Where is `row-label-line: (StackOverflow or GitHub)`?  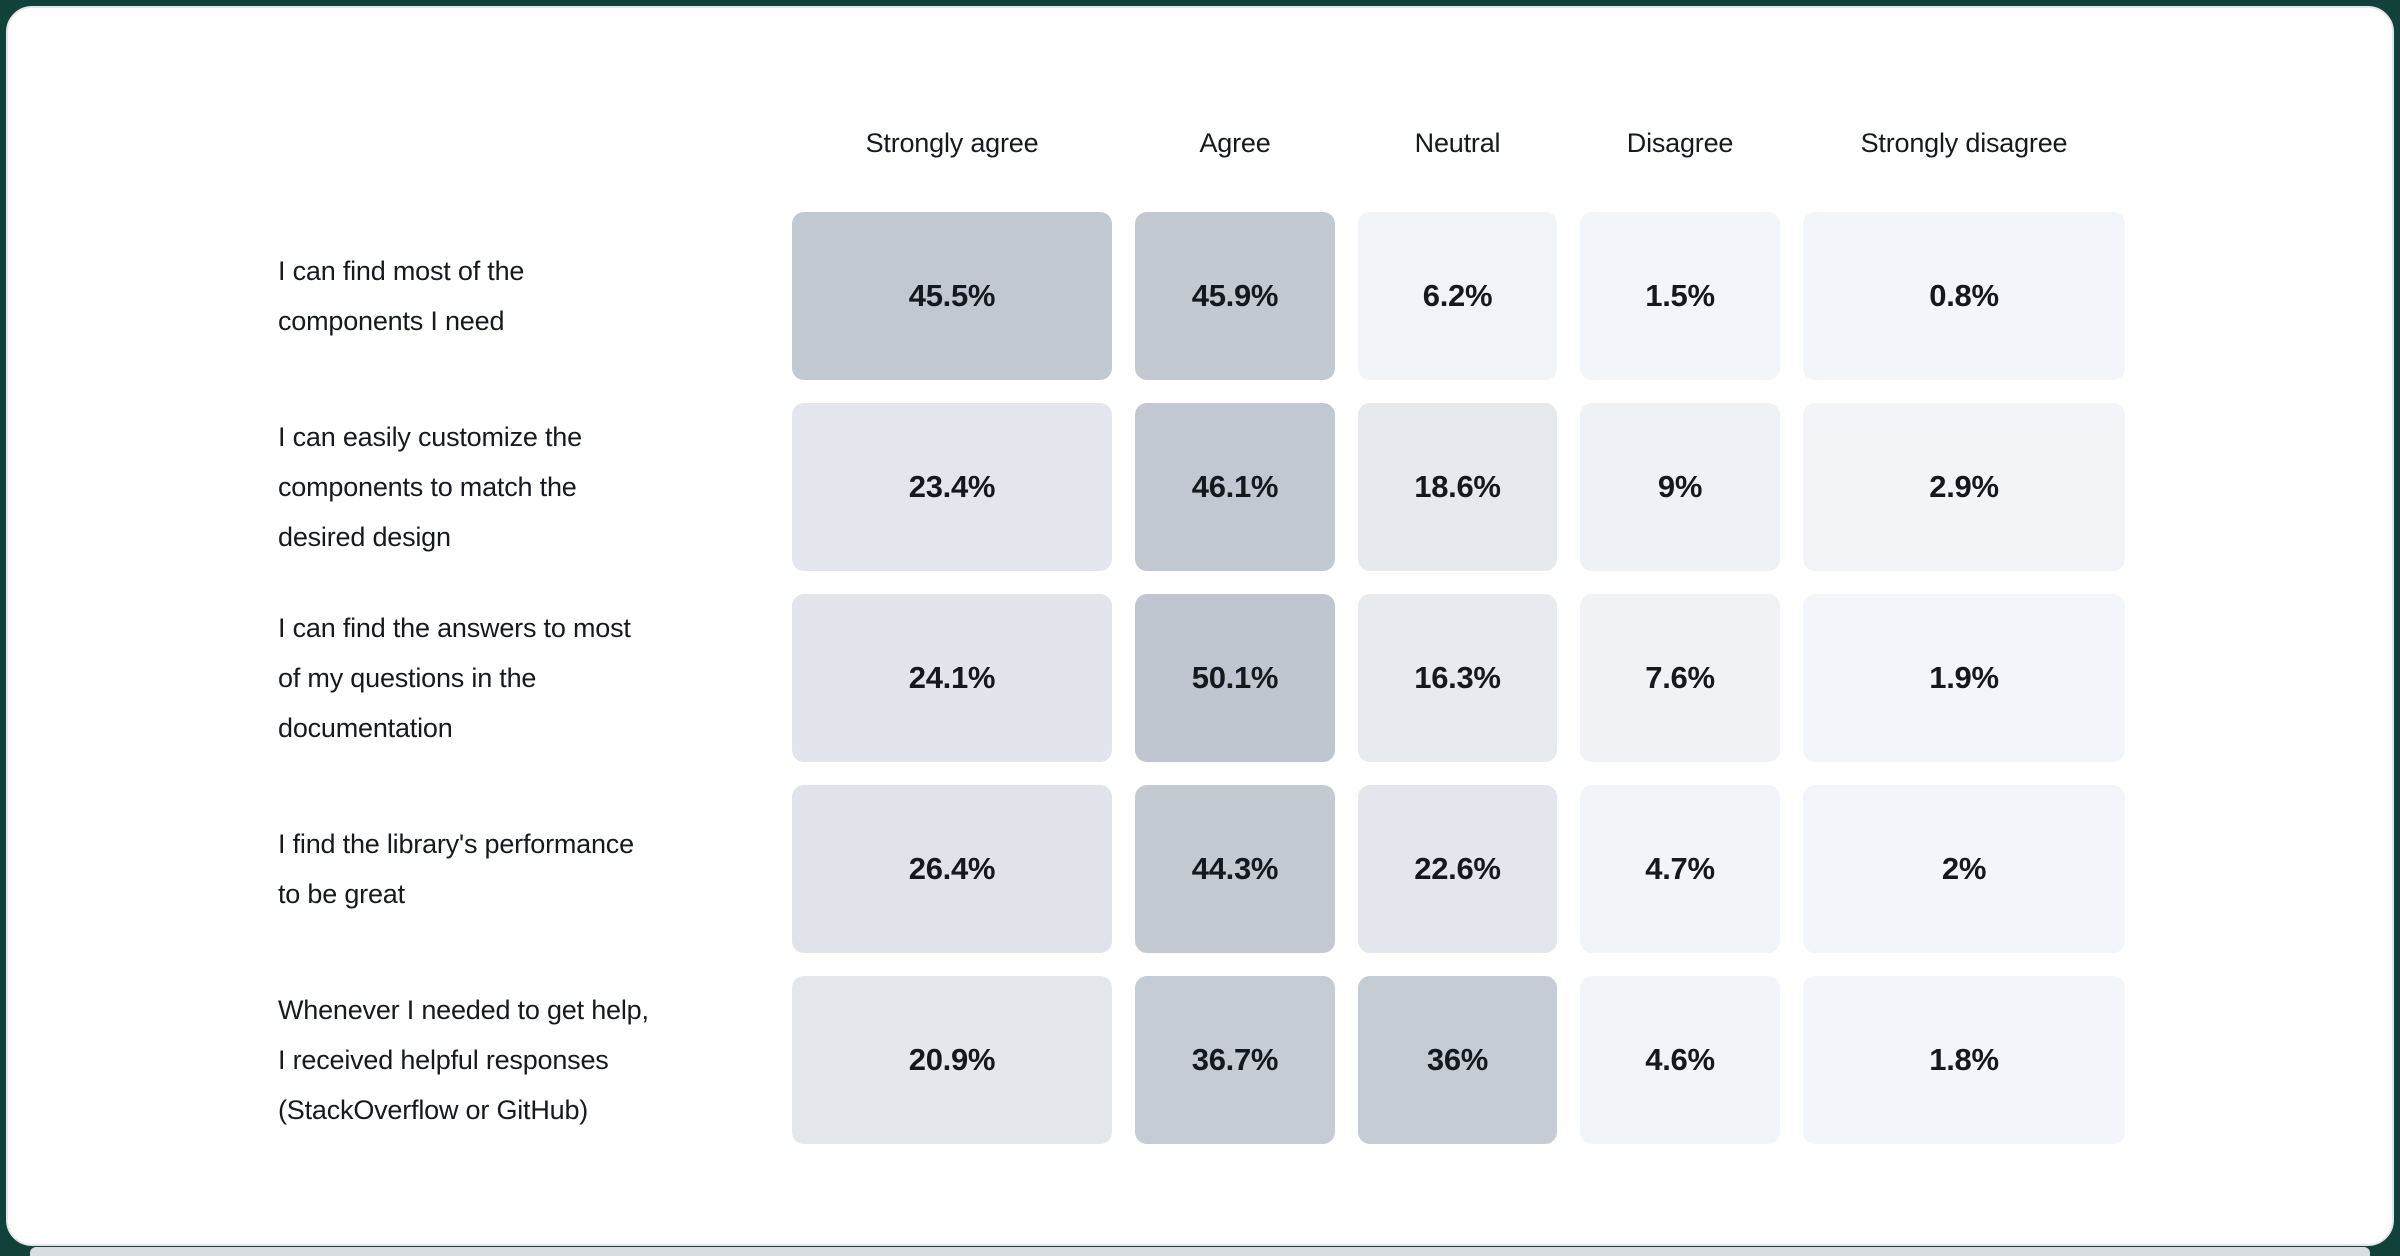 row-label-line: (StackOverflow or GitHub) is located at coordinates (433, 1110).